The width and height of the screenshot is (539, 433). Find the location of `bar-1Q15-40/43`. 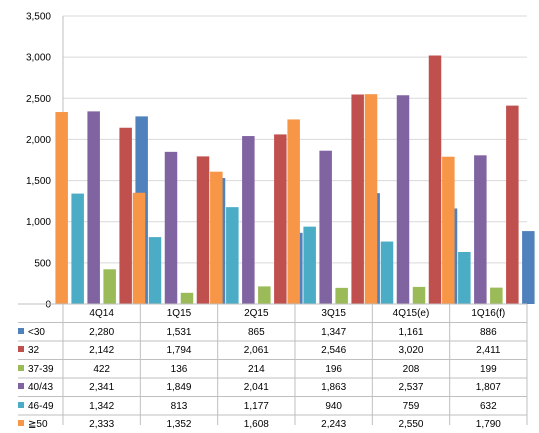

bar-1Q15-40/43 is located at coordinates (171, 227).